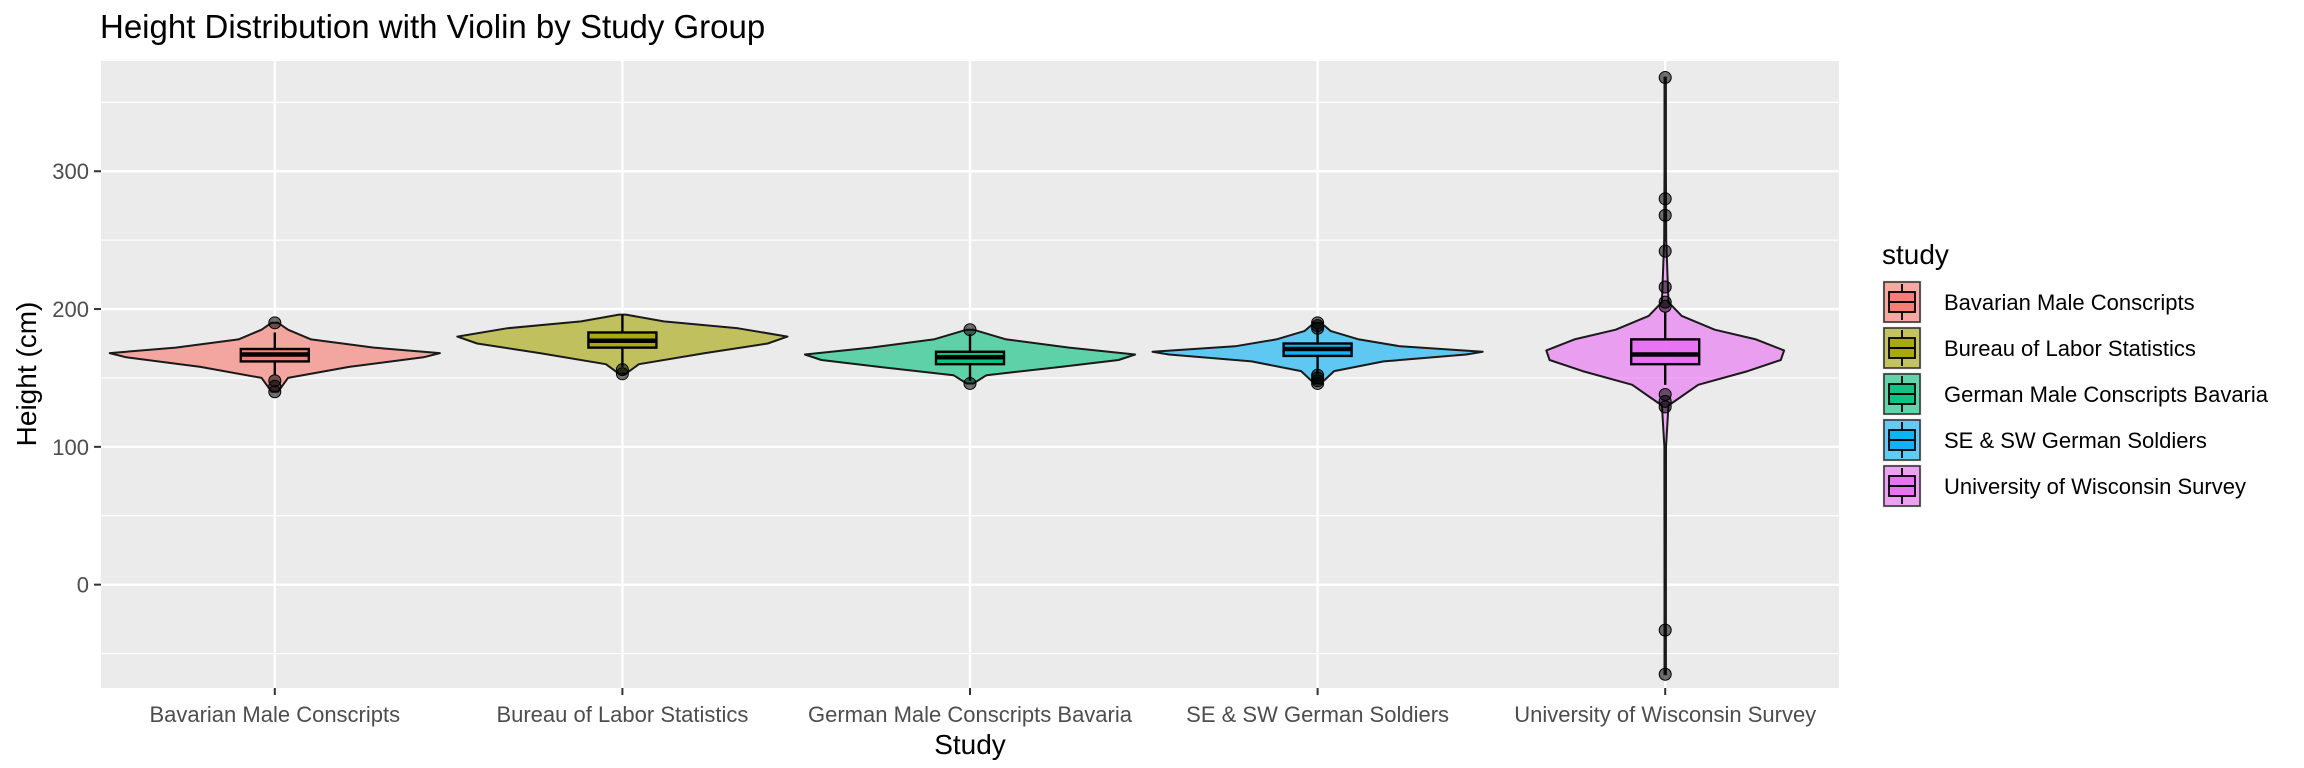 This screenshot has height=768, width=2304. What do you see at coordinates (2095, 486) in the screenshot?
I see `legend-label: University of Wisconsin Survey` at bounding box center [2095, 486].